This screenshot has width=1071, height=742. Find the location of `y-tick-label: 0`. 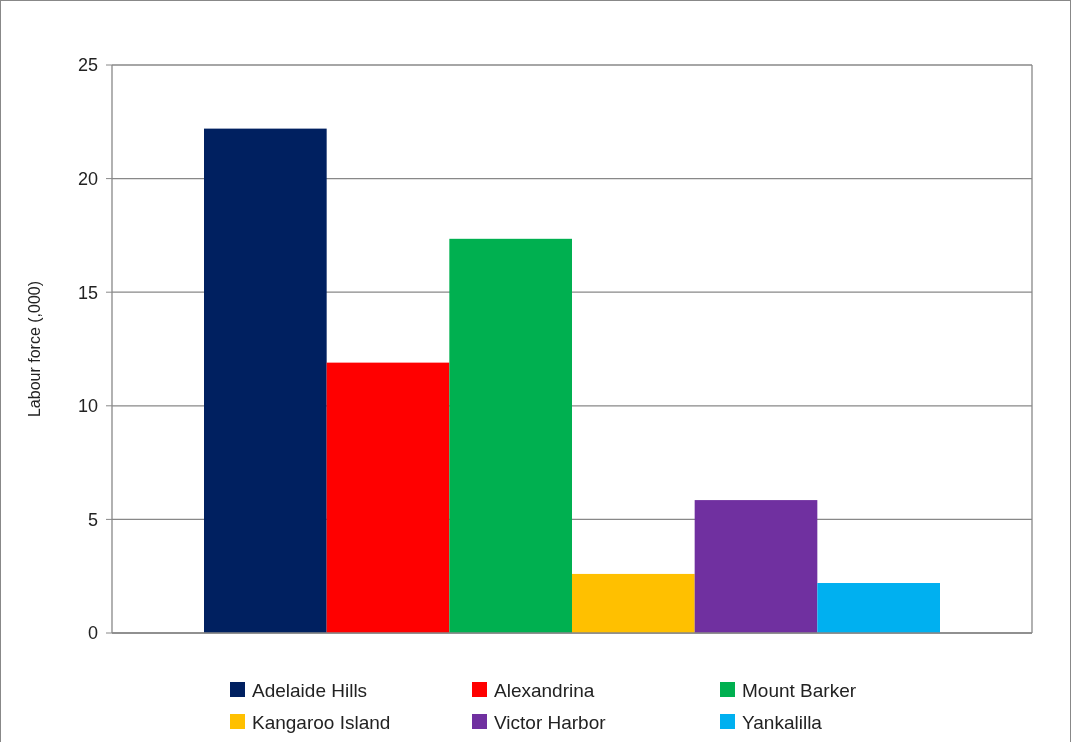

y-tick-label: 0 is located at coordinates (92, 633).